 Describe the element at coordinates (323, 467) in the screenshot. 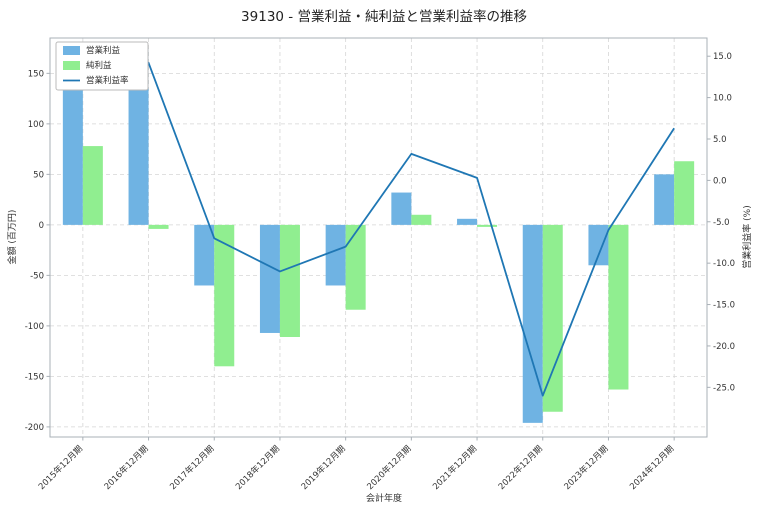

I see `x-tick-label: 2019年12月期` at that location.